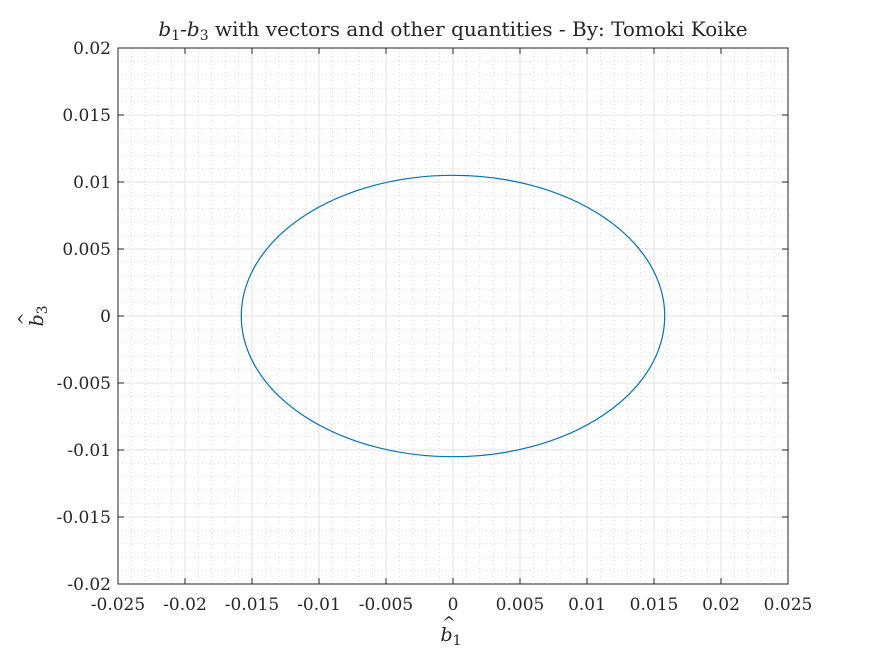 The height and width of the screenshot is (656, 875). I want to click on y-tick-label: 0, so click(105, 317).